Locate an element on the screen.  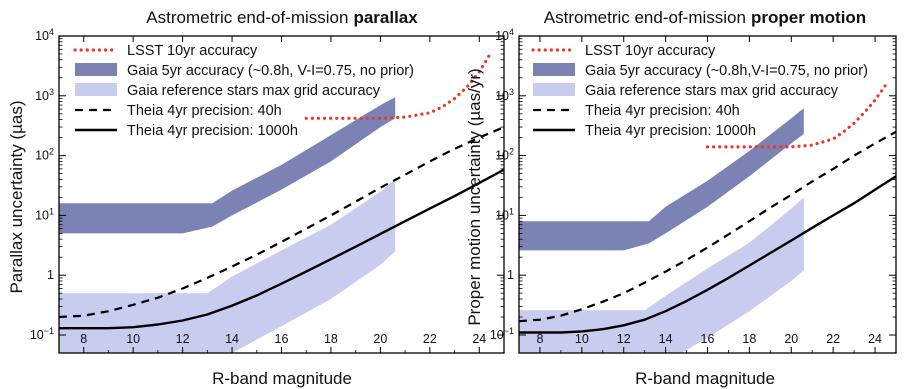
y-axis-label: Parallax uncertainty (µas) is located at coordinates (16, 196).